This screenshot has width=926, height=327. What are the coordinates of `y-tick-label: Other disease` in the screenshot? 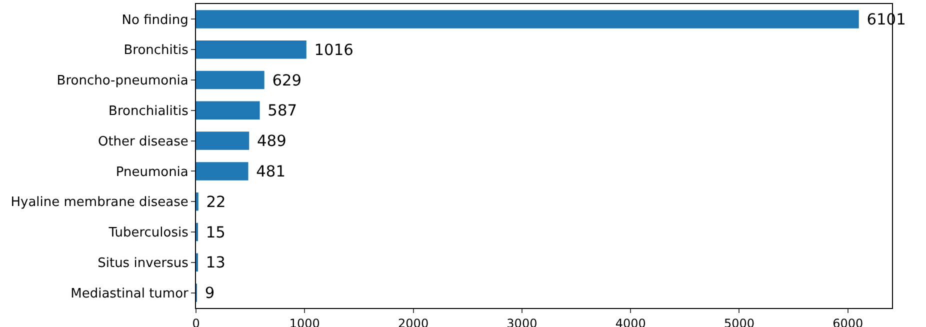 It's located at (143, 142).